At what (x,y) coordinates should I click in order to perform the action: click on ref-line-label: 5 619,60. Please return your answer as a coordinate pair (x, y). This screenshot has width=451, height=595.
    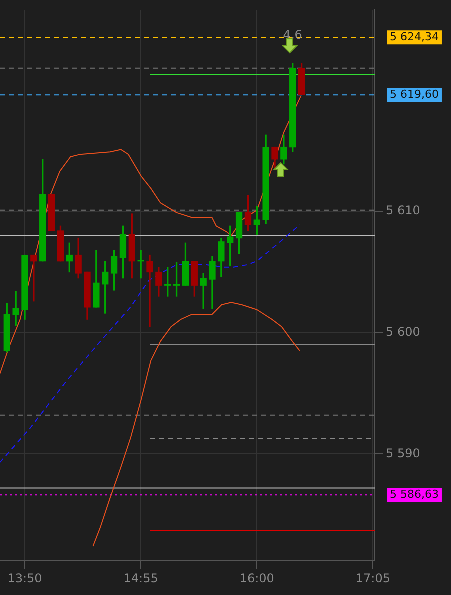
    Looking at the image, I should click on (414, 94).